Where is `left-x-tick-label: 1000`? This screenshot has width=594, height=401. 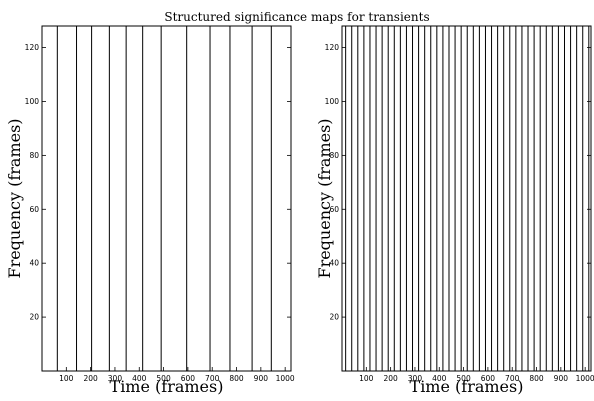 left-x-tick-label: 1000 is located at coordinates (285, 378).